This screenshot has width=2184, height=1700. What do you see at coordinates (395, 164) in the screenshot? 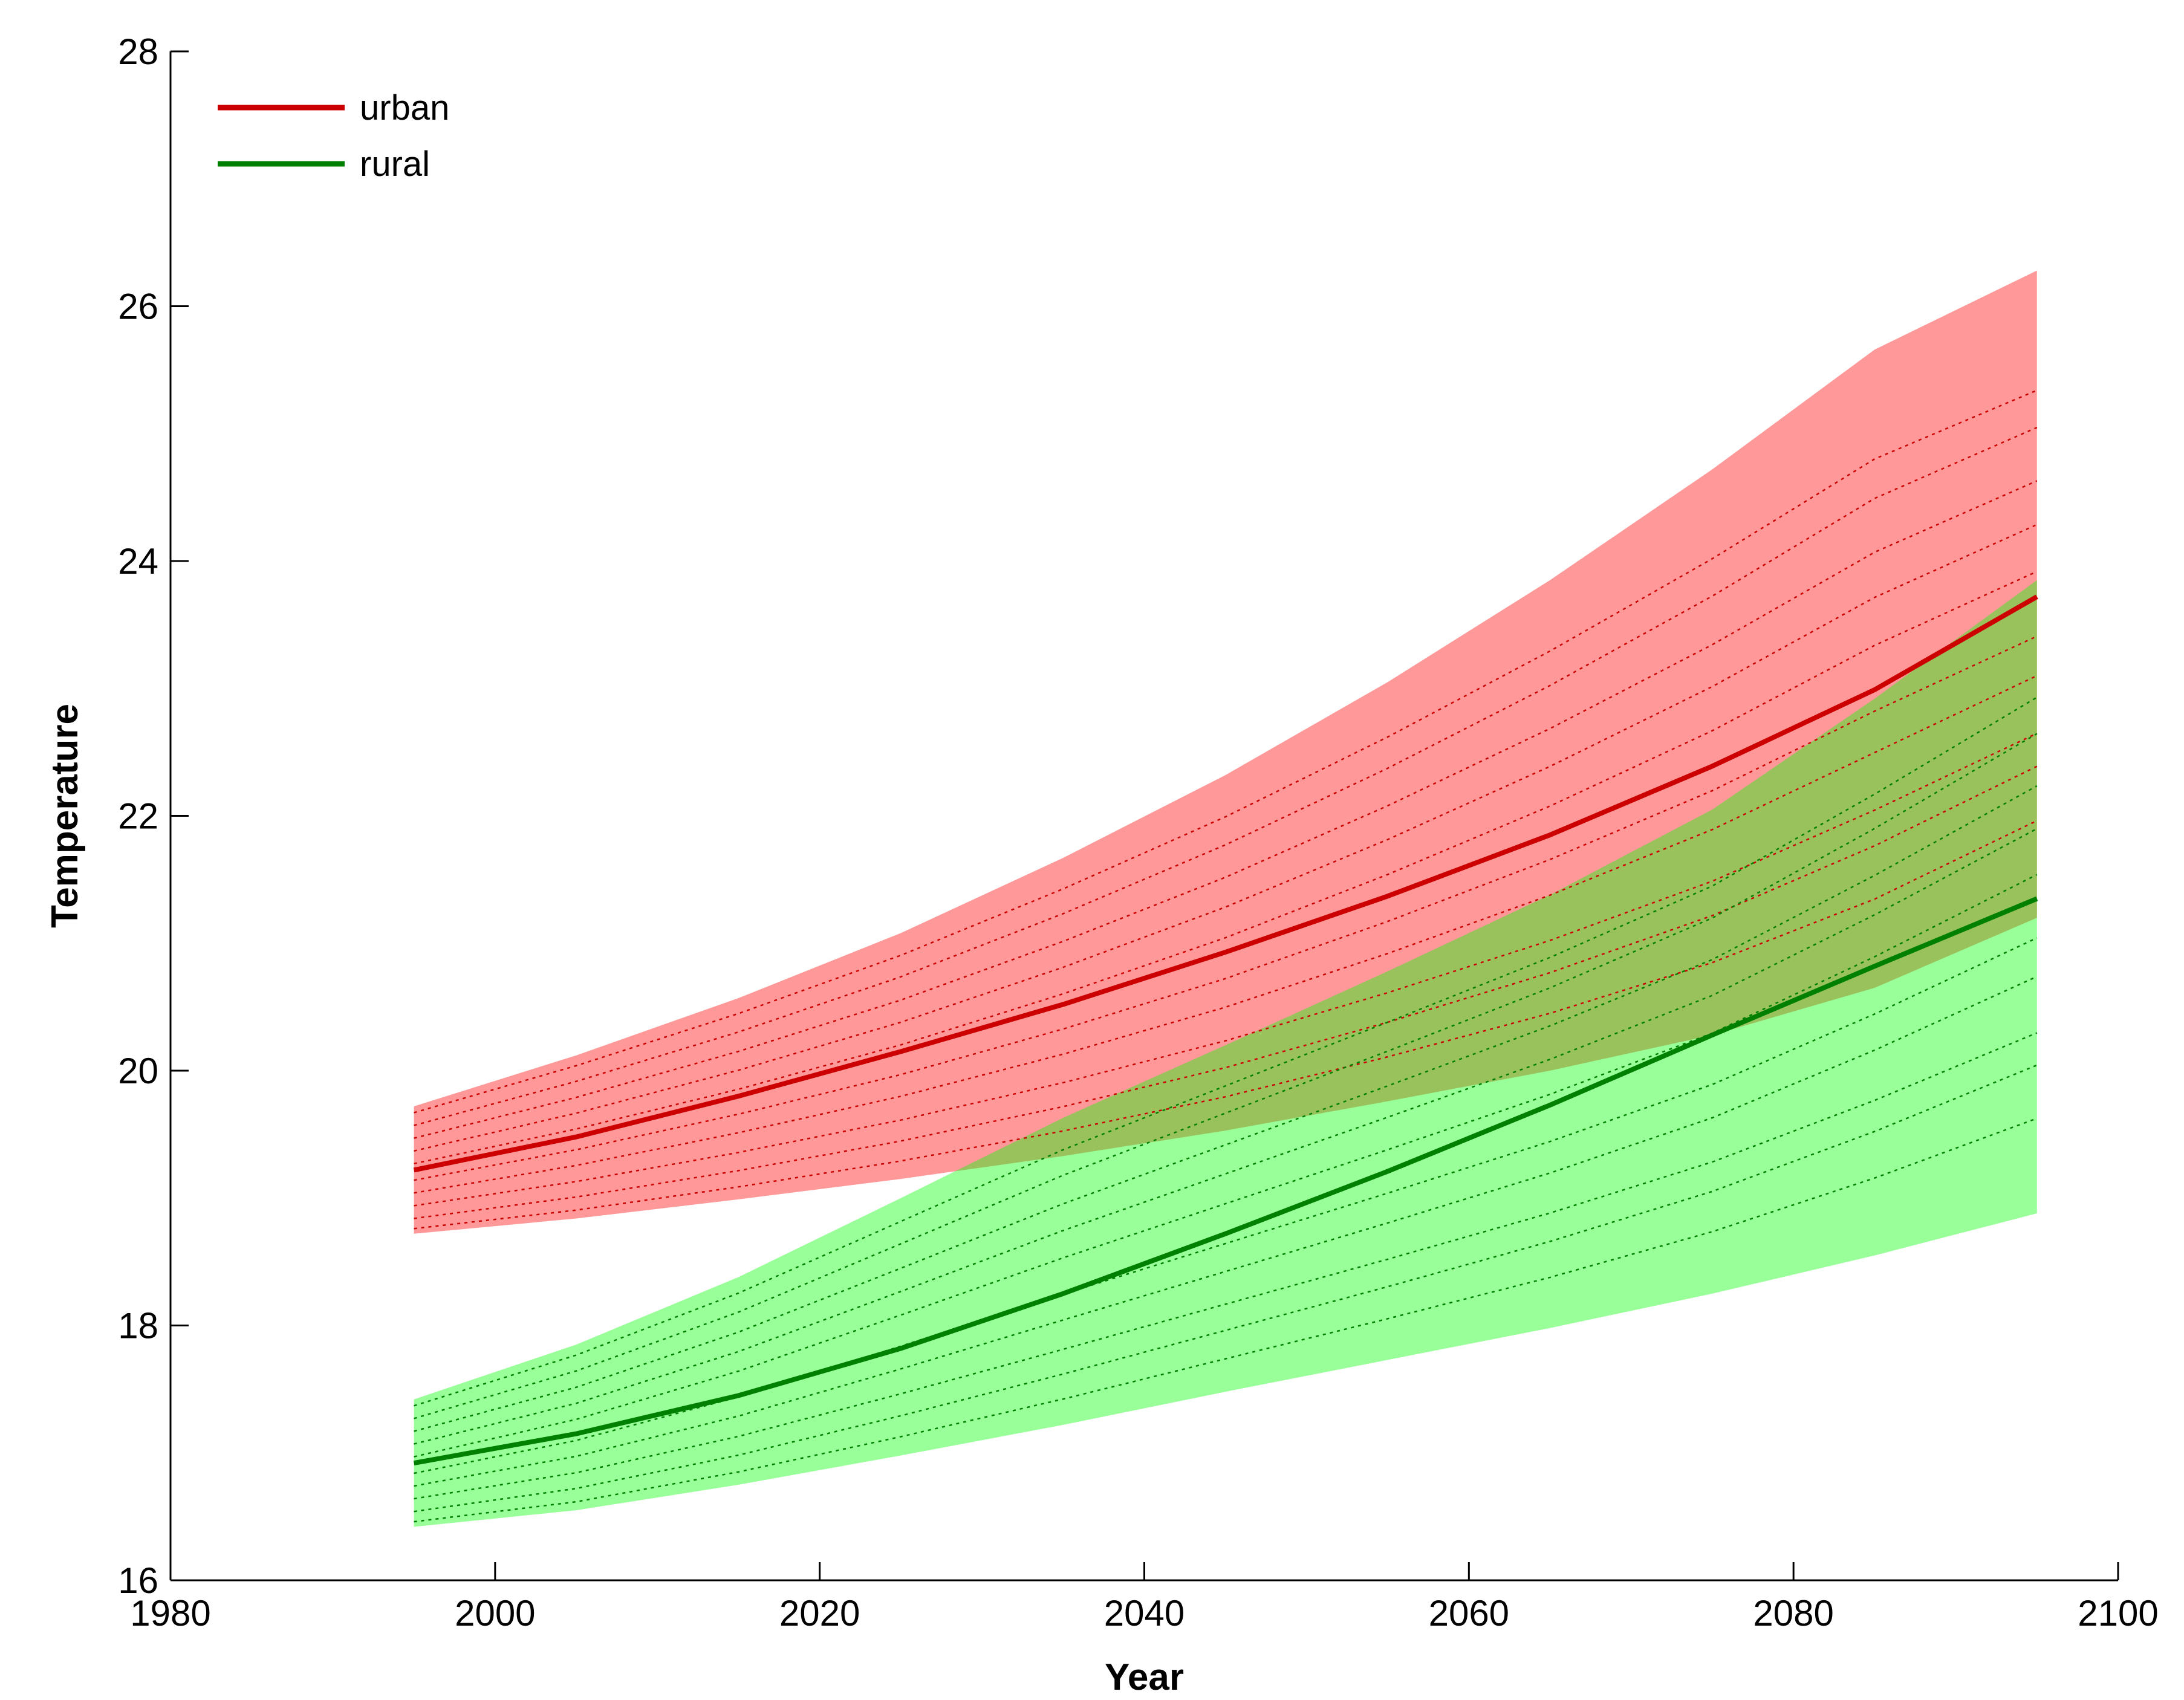
I see `rural-legend-label: rural` at bounding box center [395, 164].